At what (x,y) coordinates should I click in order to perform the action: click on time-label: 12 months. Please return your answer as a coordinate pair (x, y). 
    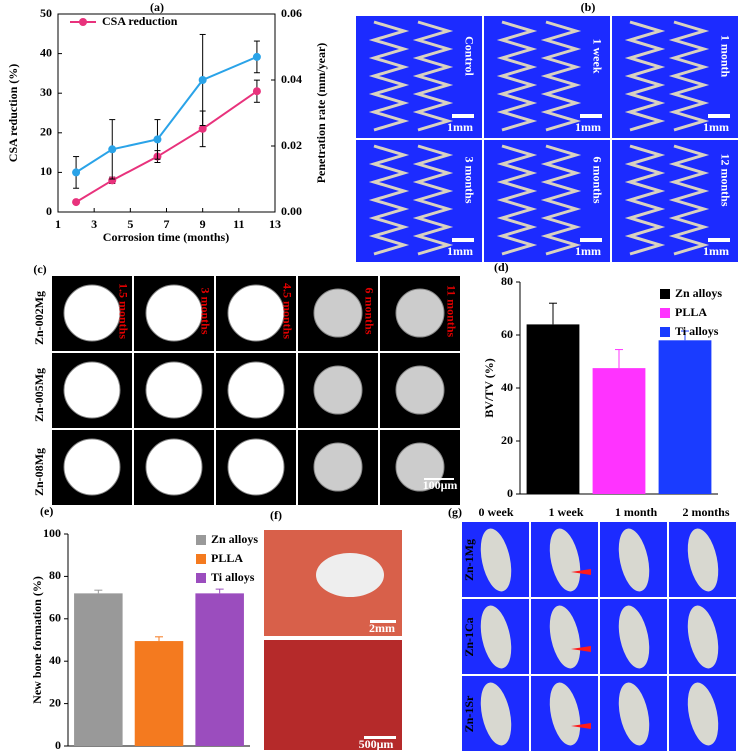
    Looking at the image, I should click on (725, 179).